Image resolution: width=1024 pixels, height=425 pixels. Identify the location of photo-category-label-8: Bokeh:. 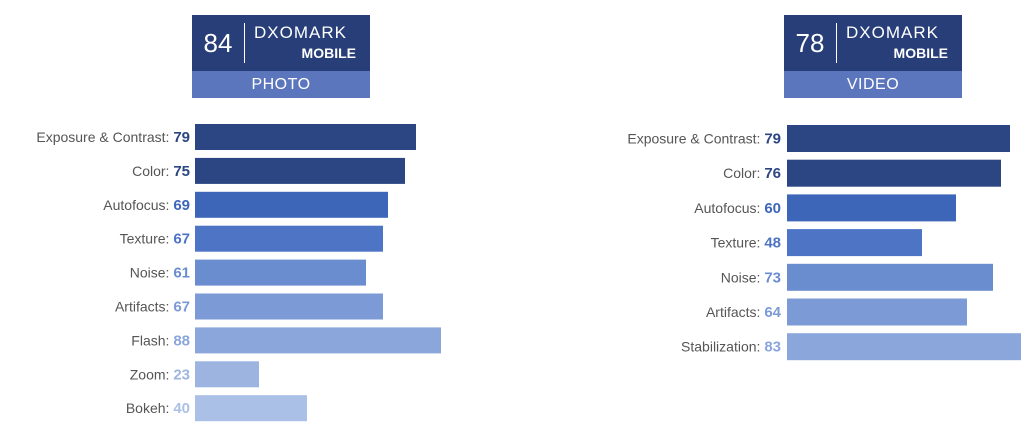
(149, 408).